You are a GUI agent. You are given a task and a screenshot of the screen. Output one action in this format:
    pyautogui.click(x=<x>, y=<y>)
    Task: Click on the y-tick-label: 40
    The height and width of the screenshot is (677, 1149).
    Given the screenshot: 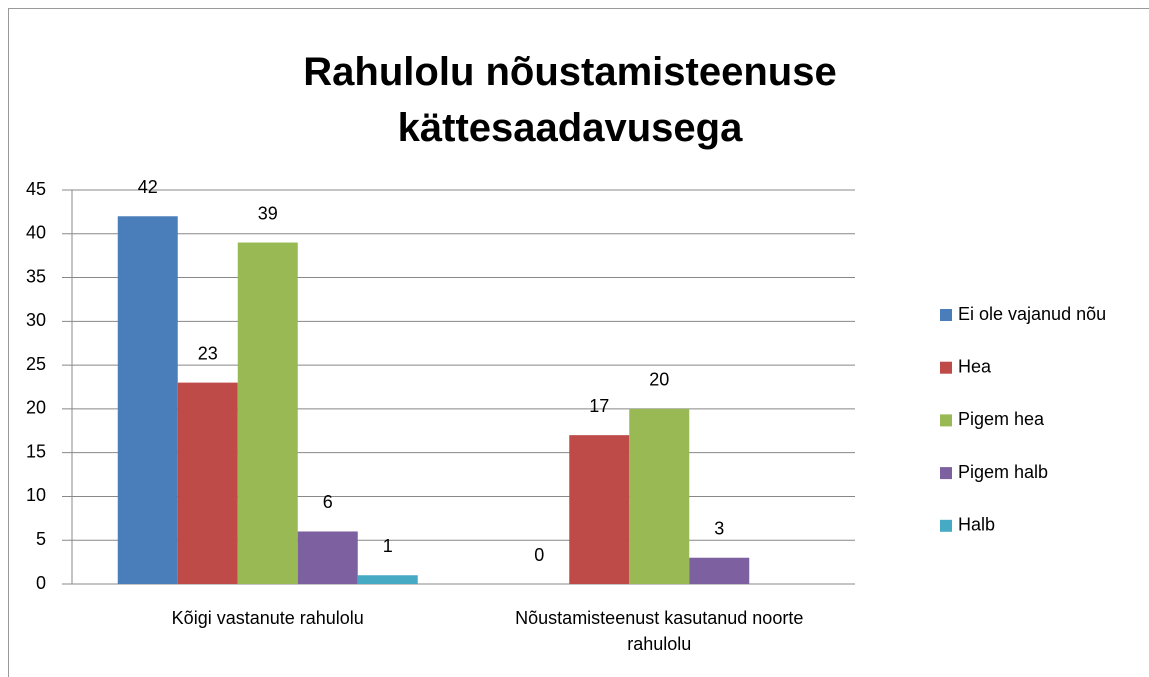 What is the action you would take?
    pyautogui.click(x=36, y=233)
    